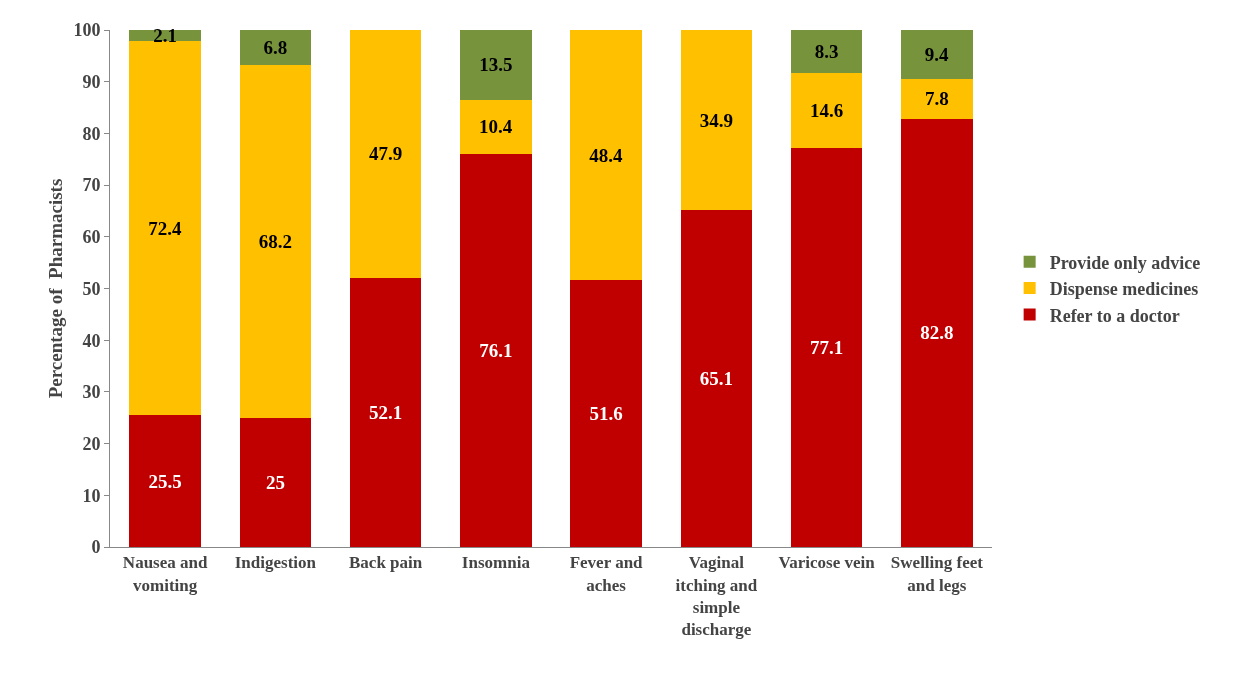  I want to click on data-label: 34.9, so click(716, 120).